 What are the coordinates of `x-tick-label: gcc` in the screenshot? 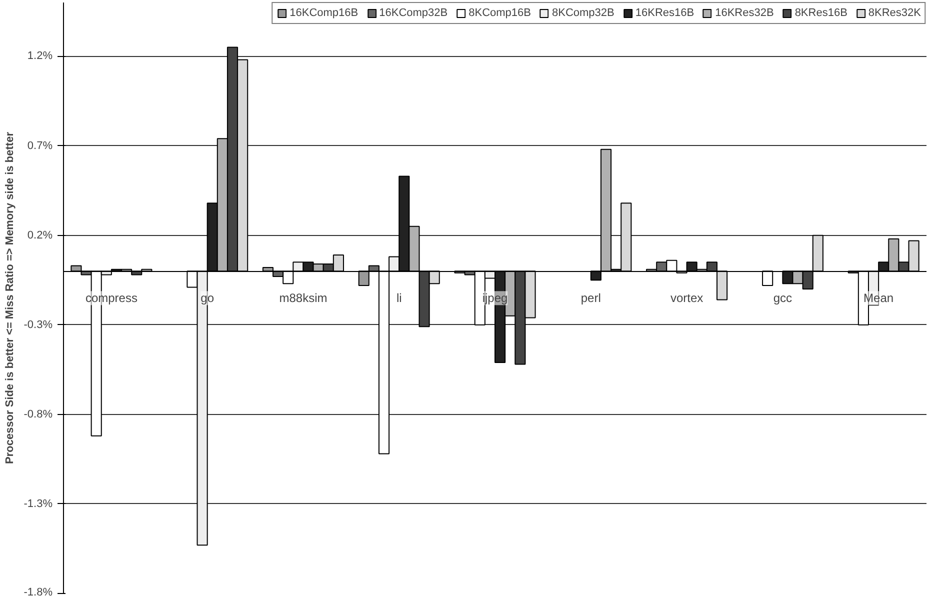 It's located at (782, 298).